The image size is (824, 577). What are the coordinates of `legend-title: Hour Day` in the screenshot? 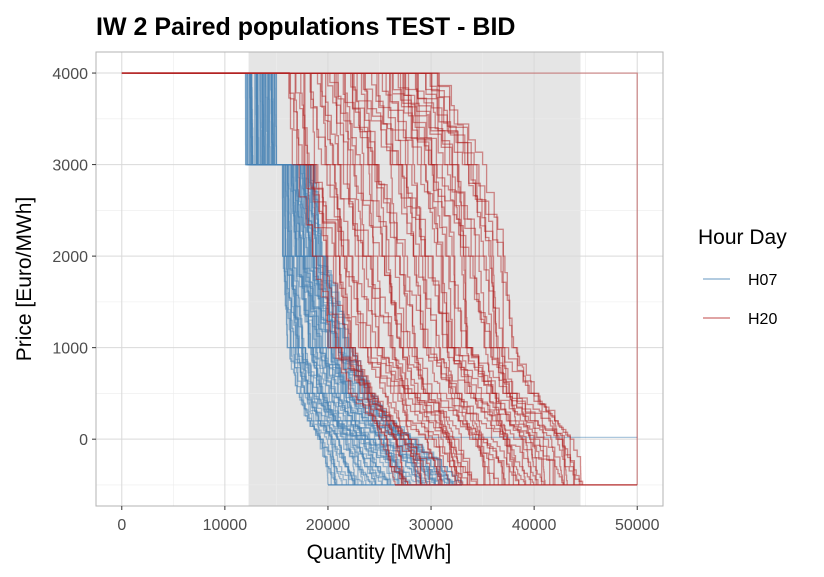 It's located at (742, 237).